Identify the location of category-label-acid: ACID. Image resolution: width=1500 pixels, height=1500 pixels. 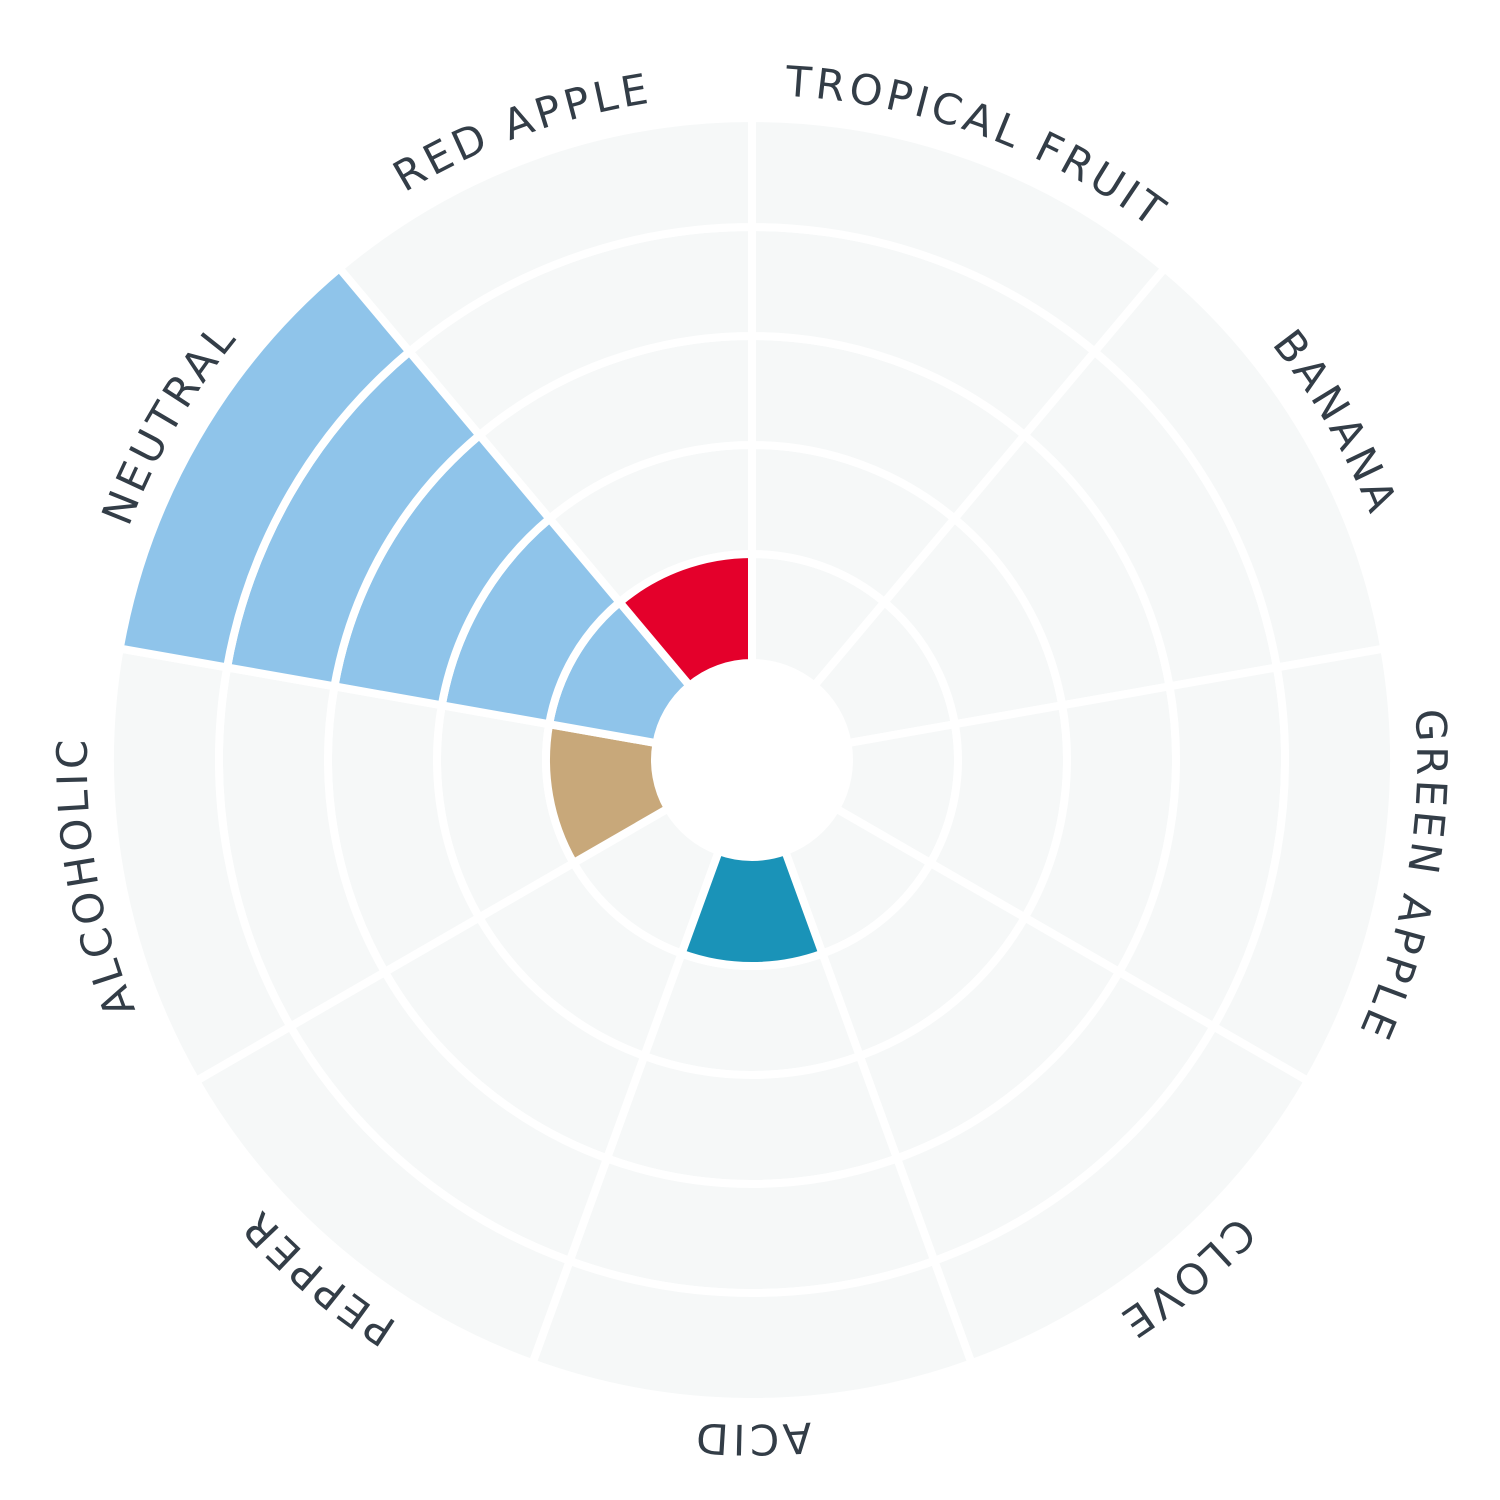
(752, 1439).